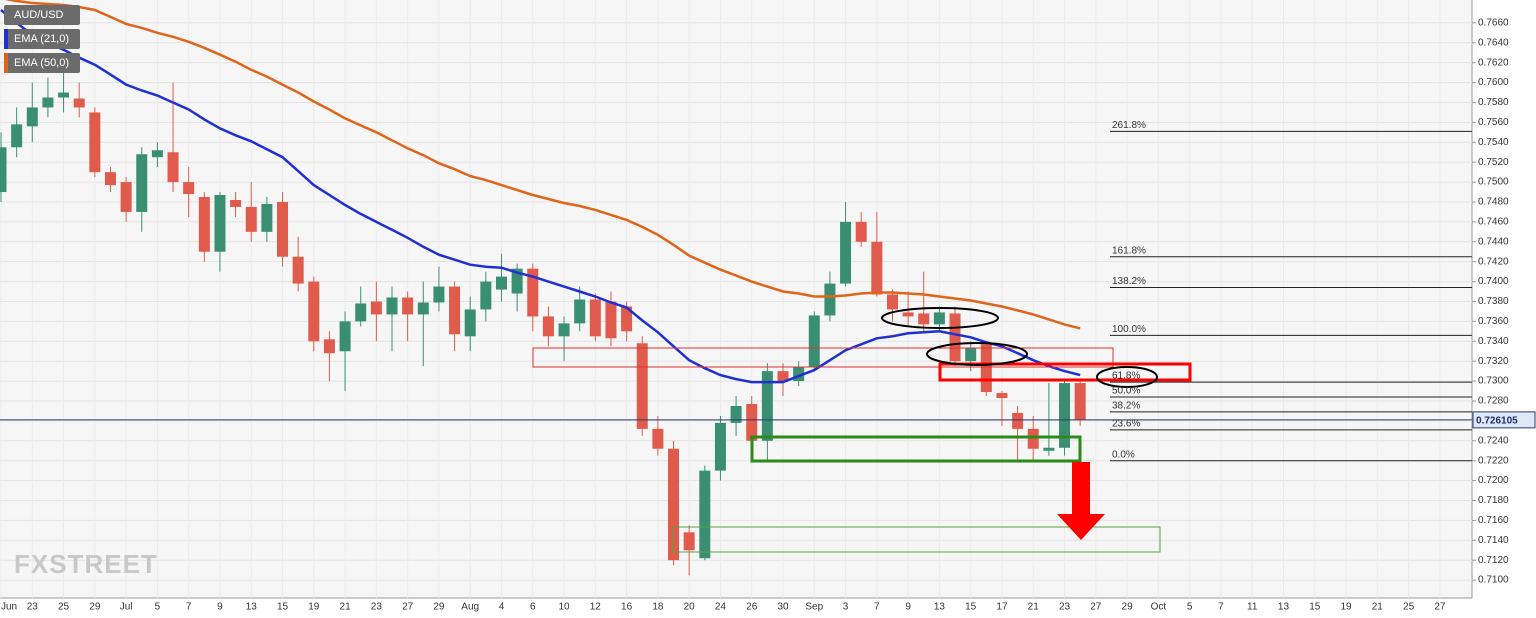 This screenshot has height=618, width=1536. Describe the element at coordinates (9, 607) in the screenshot. I see `x-tick-label: Jun` at that location.